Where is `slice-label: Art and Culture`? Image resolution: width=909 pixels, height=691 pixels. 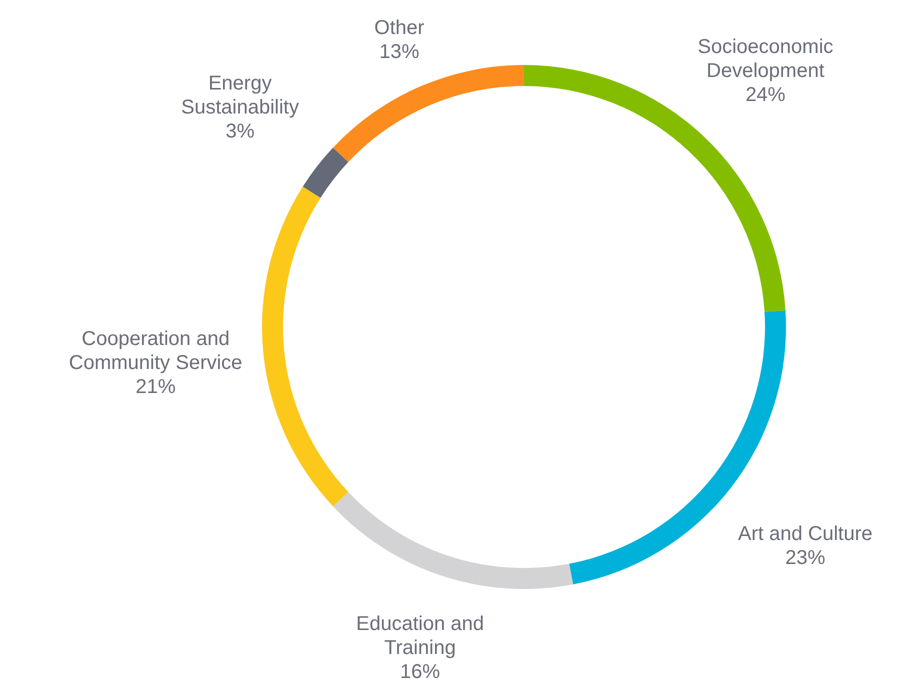
slice-label: Art and Culture is located at coordinates (805, 534).